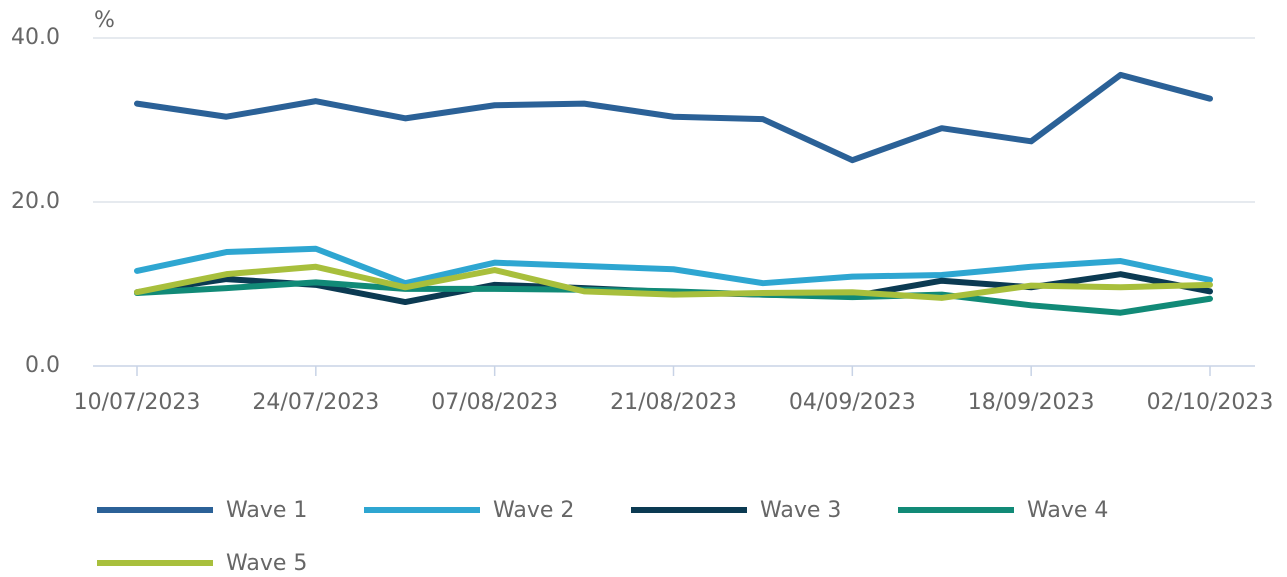  I want to click on x-tick-label: 18/09/2023, so click(1031, 402).